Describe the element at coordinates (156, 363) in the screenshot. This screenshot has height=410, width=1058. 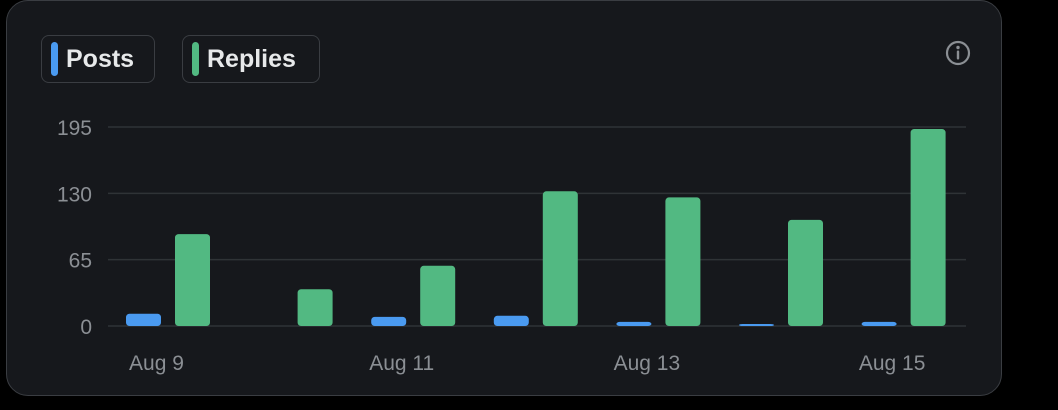
I see `x-tick-label: Aug 9` at that location.